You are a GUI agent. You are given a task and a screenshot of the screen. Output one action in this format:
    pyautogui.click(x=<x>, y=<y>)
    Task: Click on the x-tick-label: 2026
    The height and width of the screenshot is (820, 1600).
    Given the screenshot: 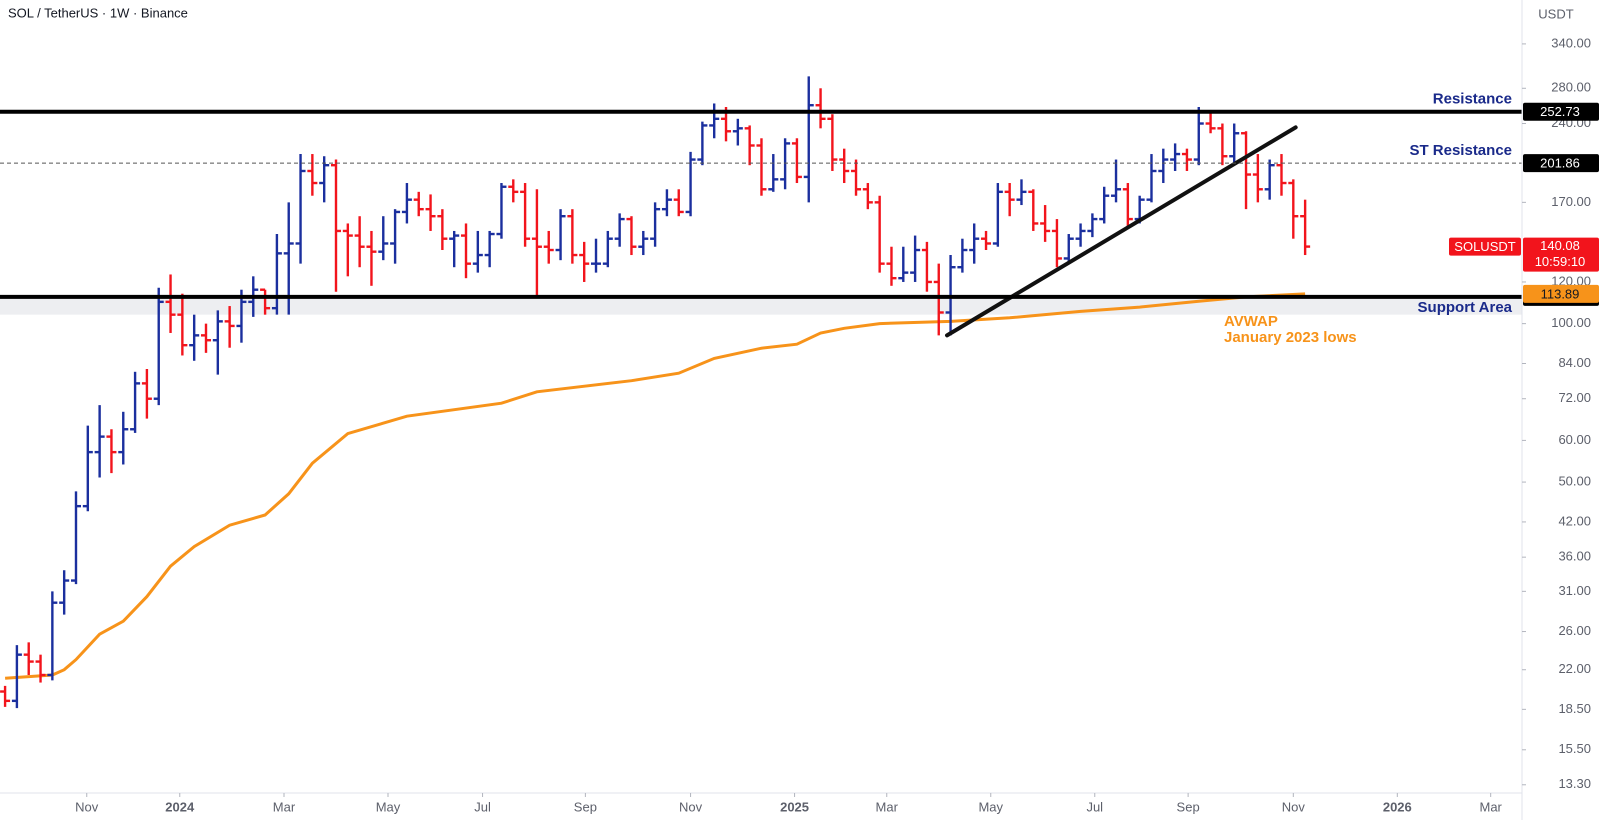 What is the action you would take?
    pyautogui.click(x=1397, y=806)
    